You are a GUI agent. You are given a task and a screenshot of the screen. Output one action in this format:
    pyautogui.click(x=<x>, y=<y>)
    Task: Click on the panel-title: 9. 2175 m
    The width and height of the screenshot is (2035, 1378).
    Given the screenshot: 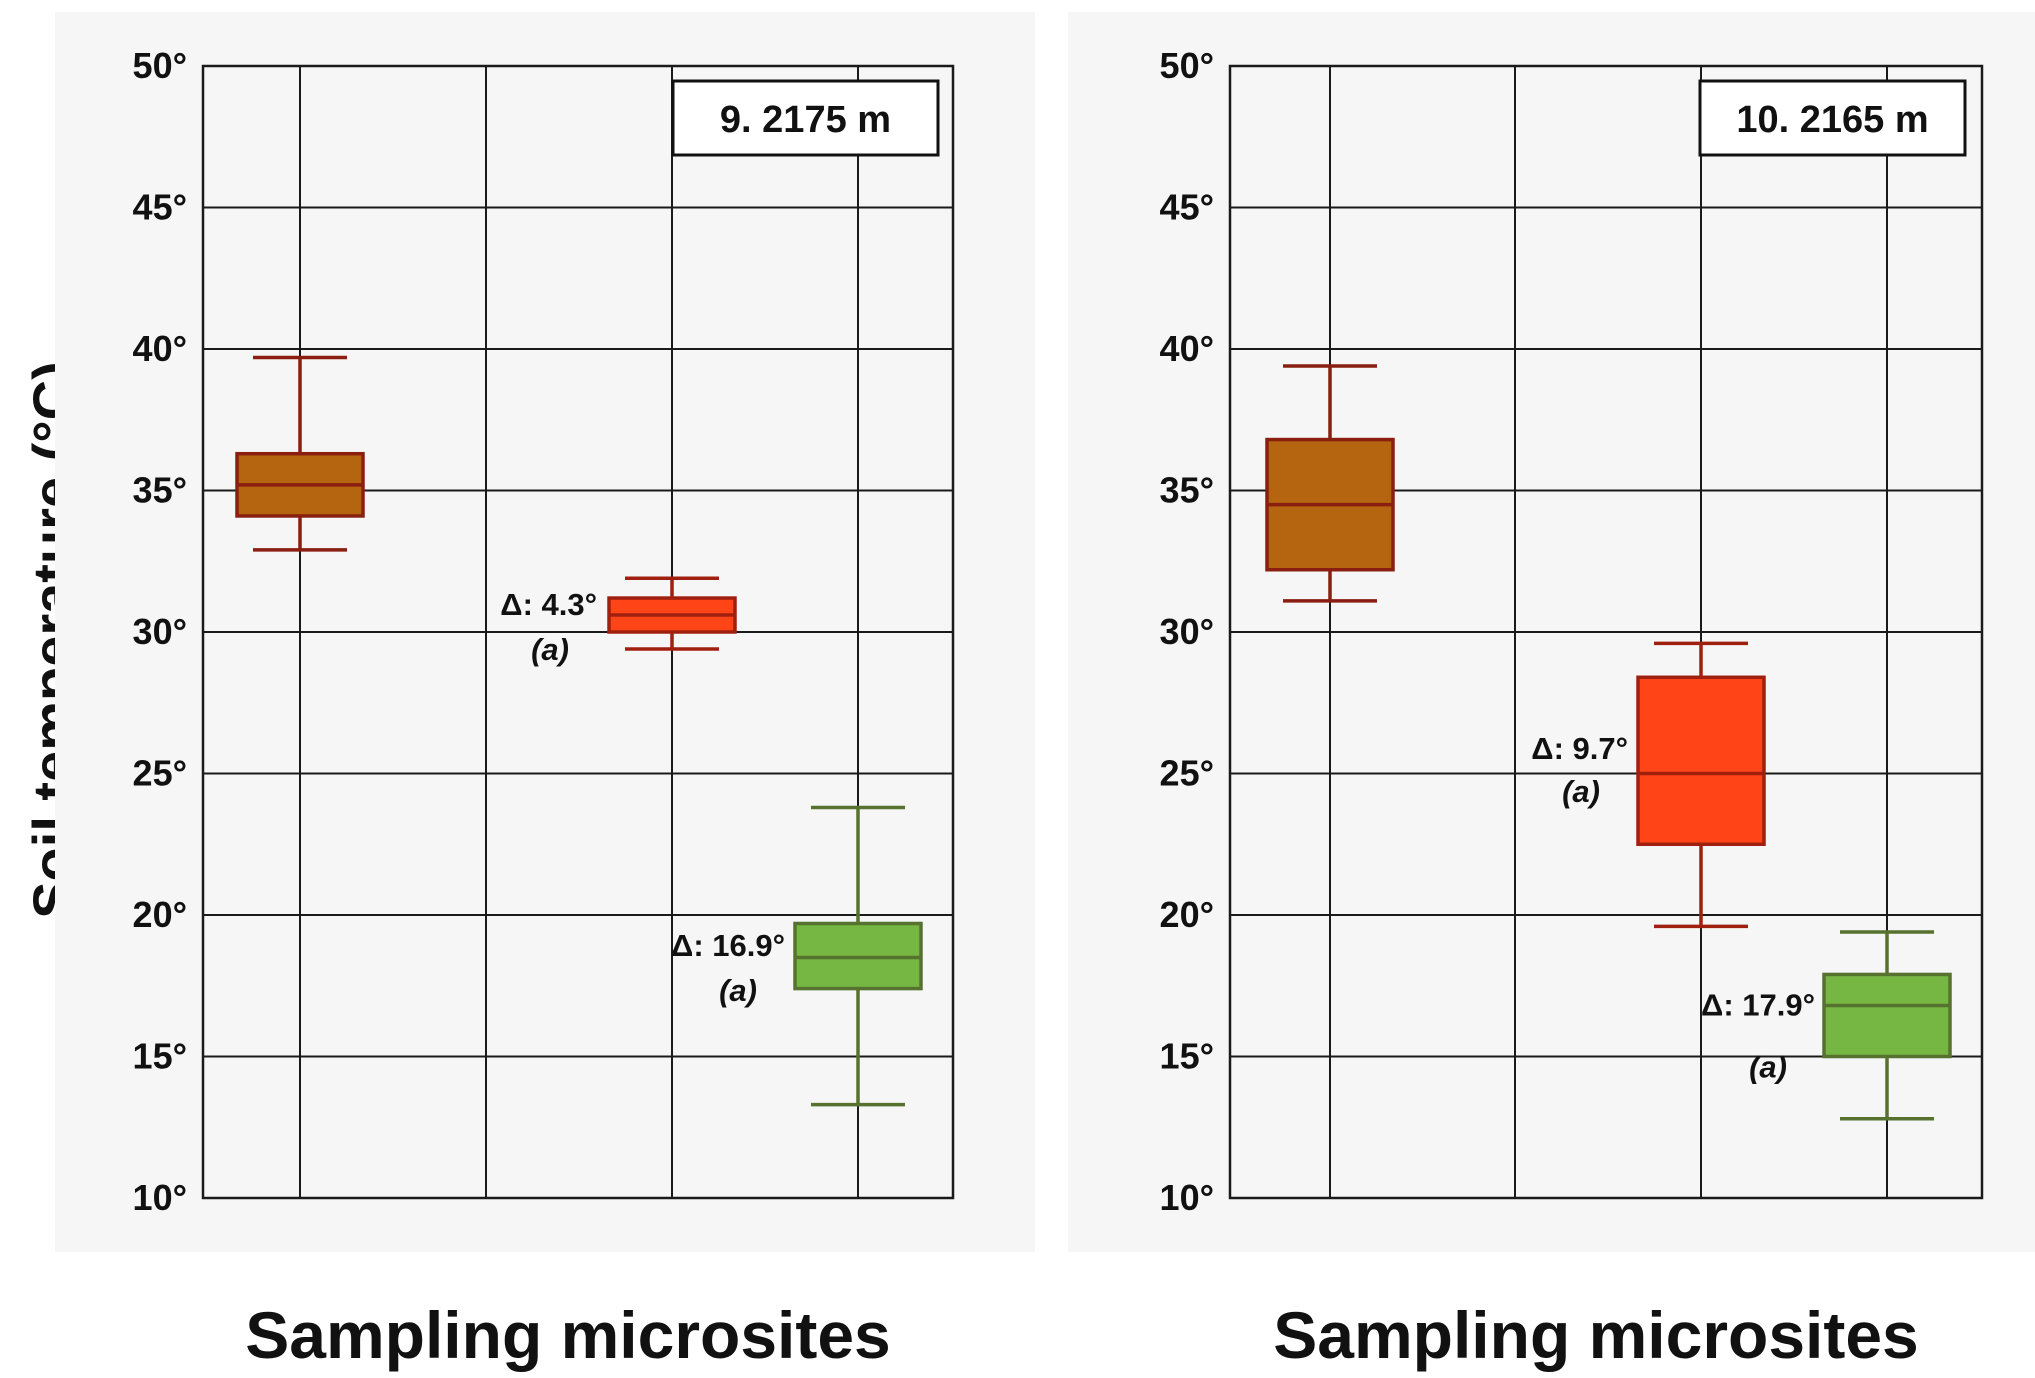 What is the action you would take?
    pyautogui.click(x=805, y=120)
    